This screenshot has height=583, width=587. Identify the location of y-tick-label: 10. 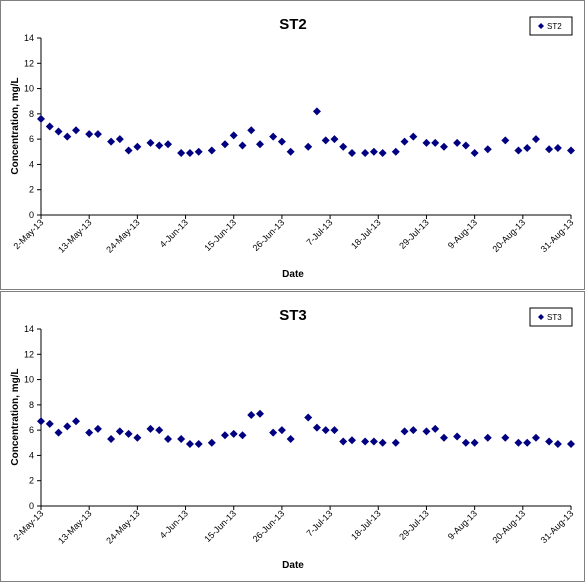
(29, 380).